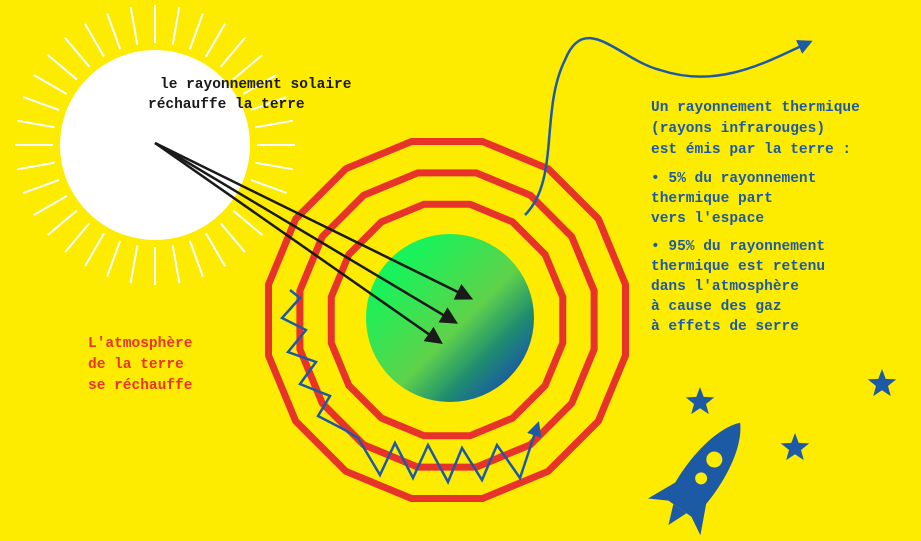 The image size is (921, 541). I want to click on thermal-bullet: • 5% du rayonnement, so click(733, 179).